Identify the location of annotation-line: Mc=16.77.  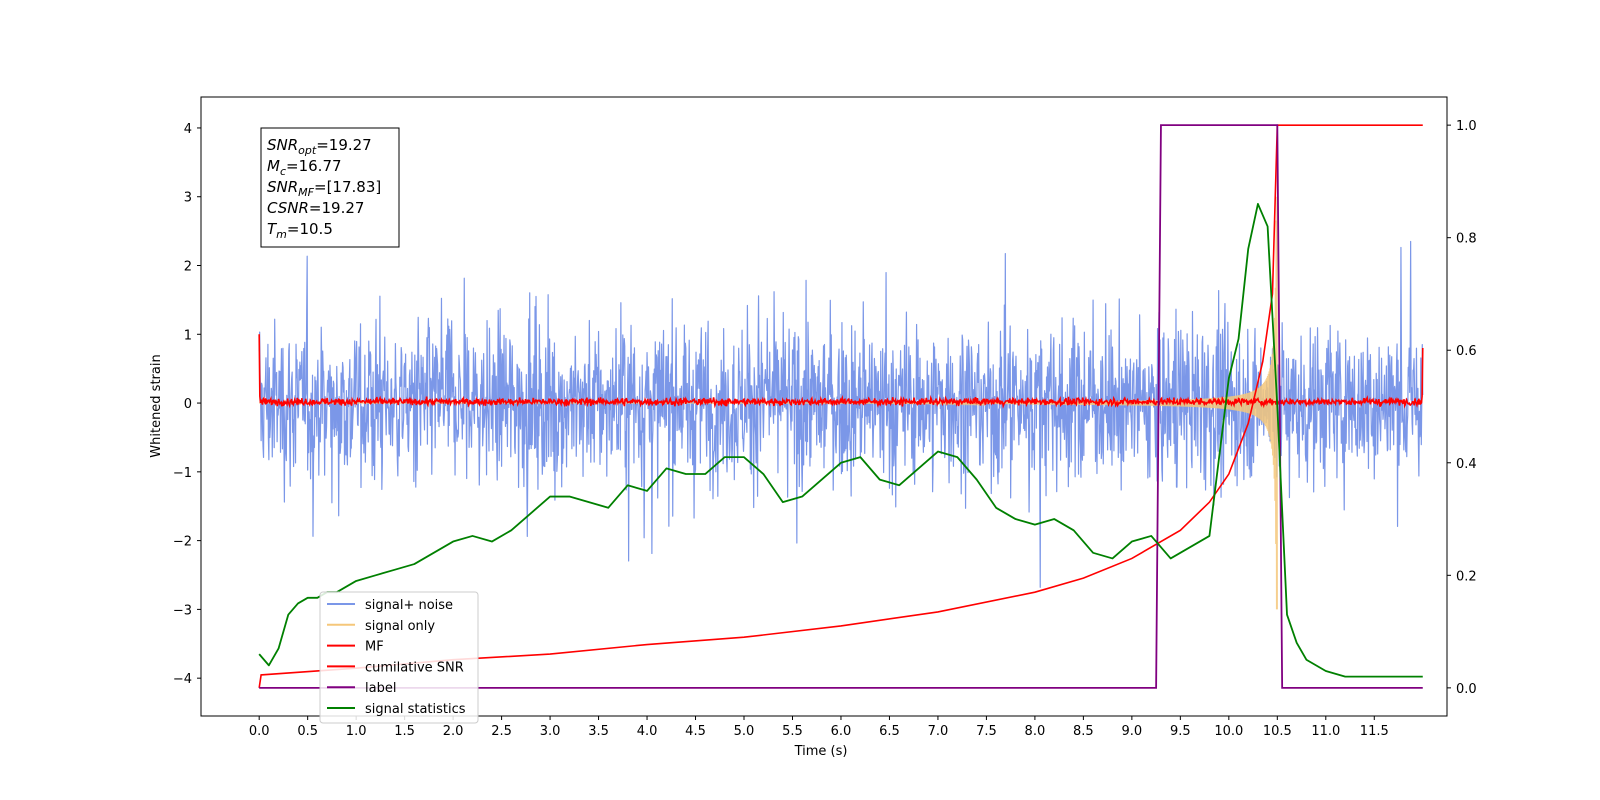
(304, 167).